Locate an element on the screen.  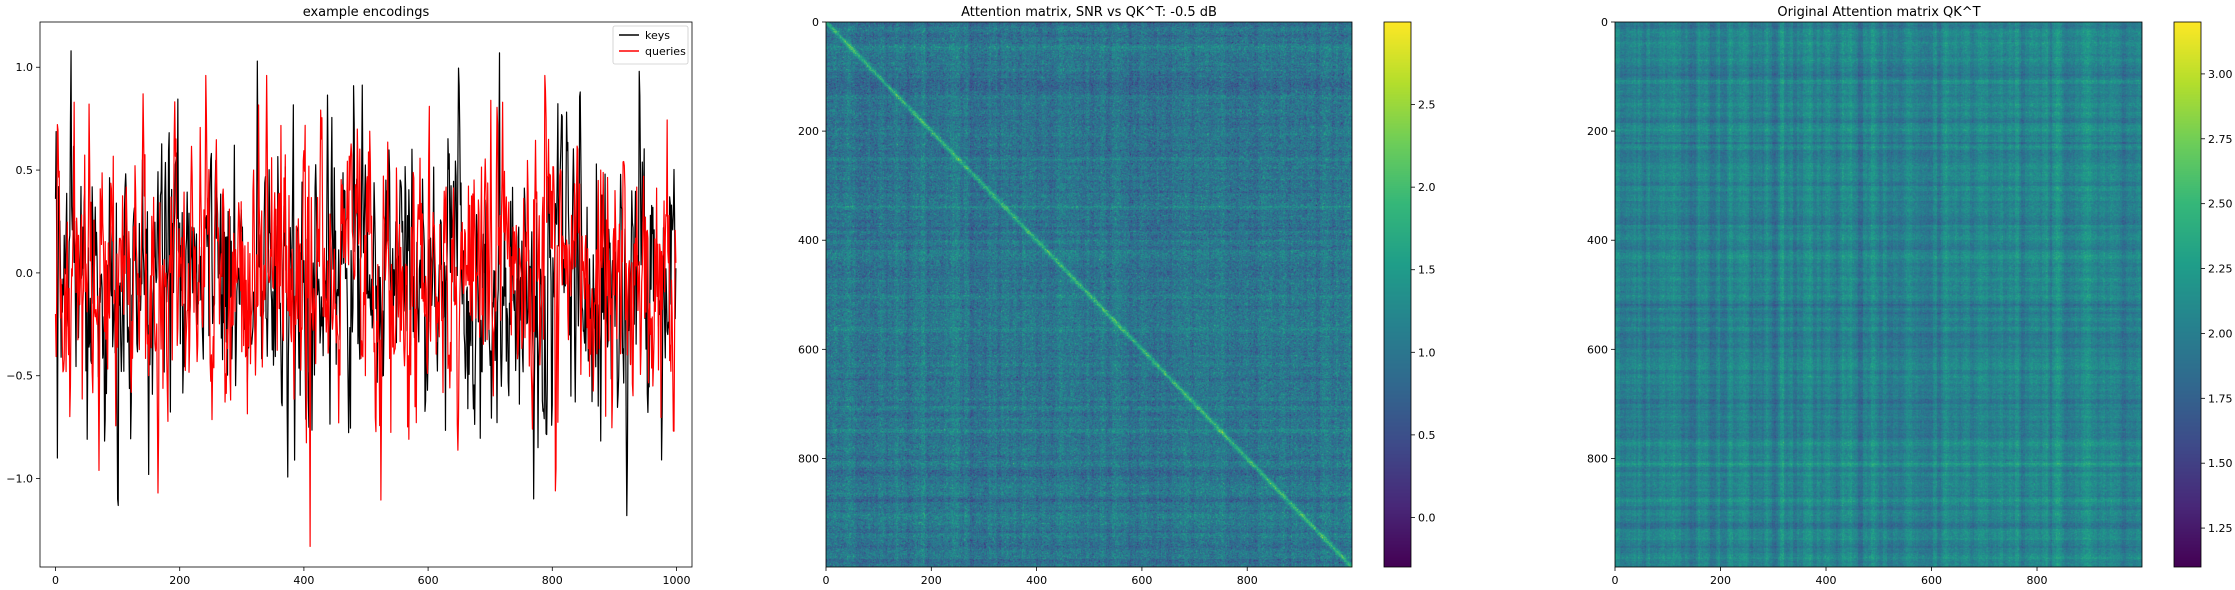
colorbar-tick-label: 3.00 is located at coordinates (2220, 74).